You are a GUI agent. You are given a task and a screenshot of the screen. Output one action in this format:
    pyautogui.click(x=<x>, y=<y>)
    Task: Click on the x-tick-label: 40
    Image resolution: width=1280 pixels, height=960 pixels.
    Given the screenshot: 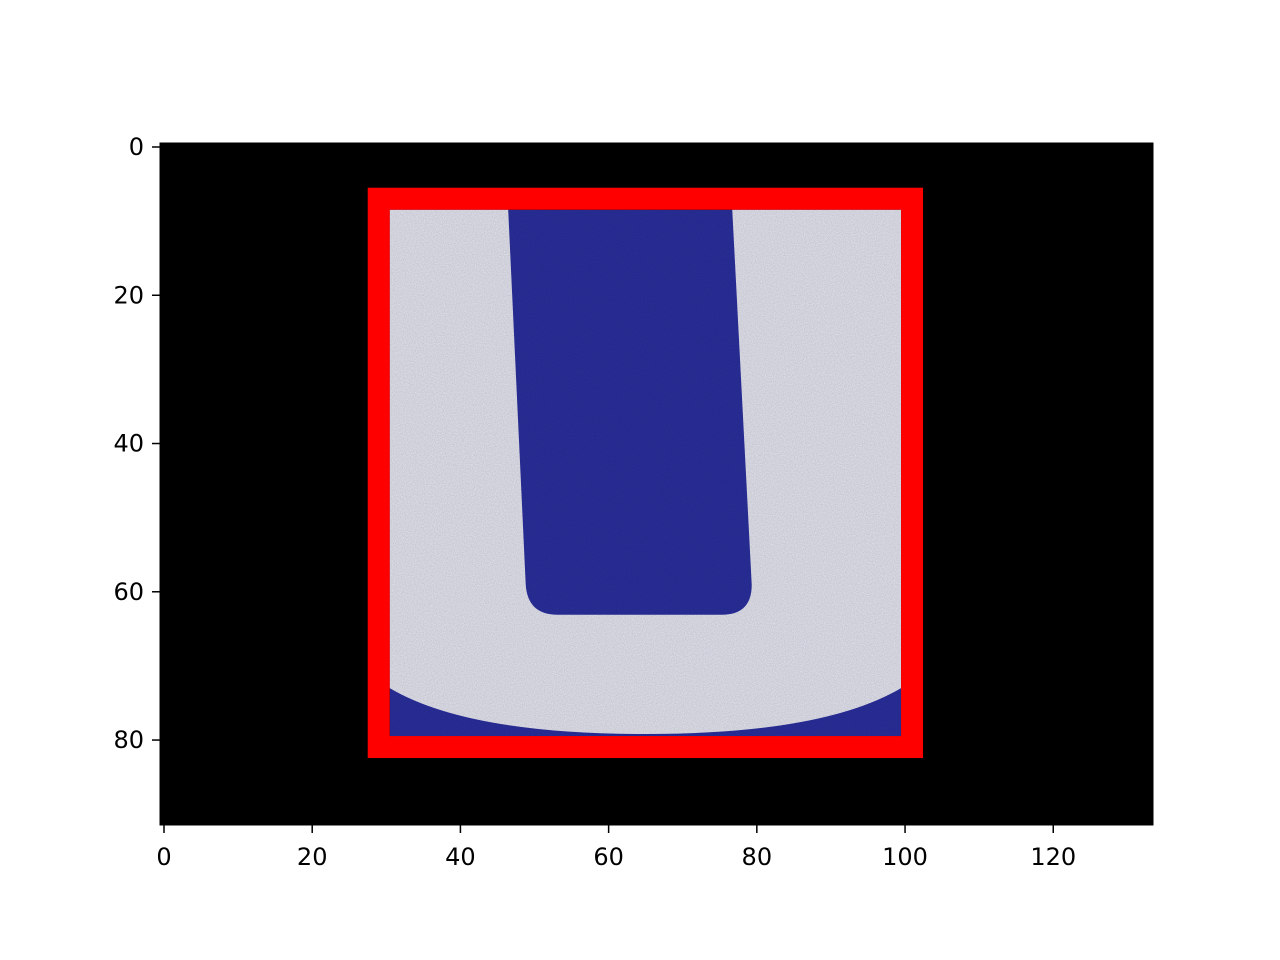 What is the action you would take?
    pyautogui.click(x=460, y=857)
    